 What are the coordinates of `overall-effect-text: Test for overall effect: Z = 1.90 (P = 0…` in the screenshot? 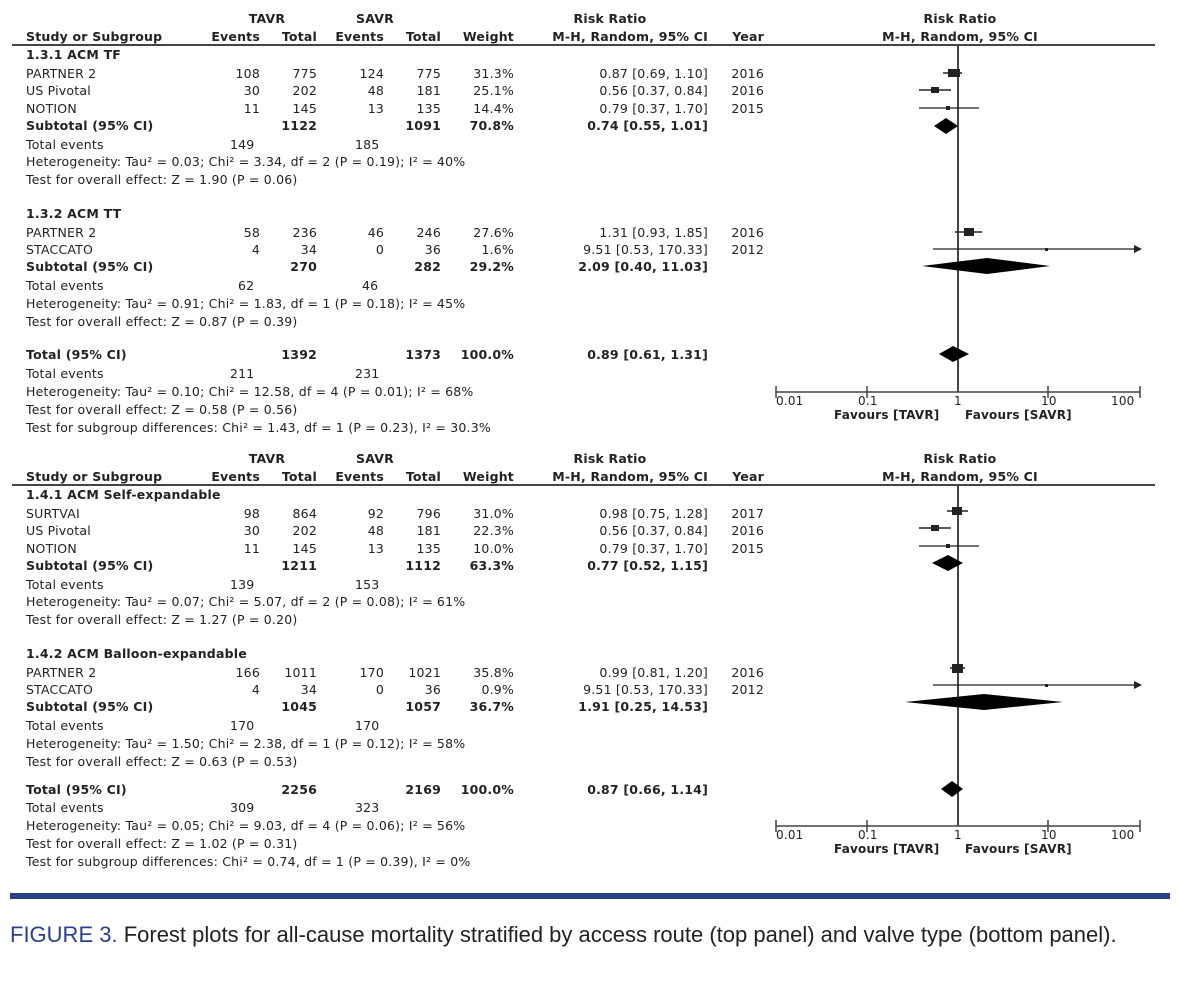 It's located at (162, 179).